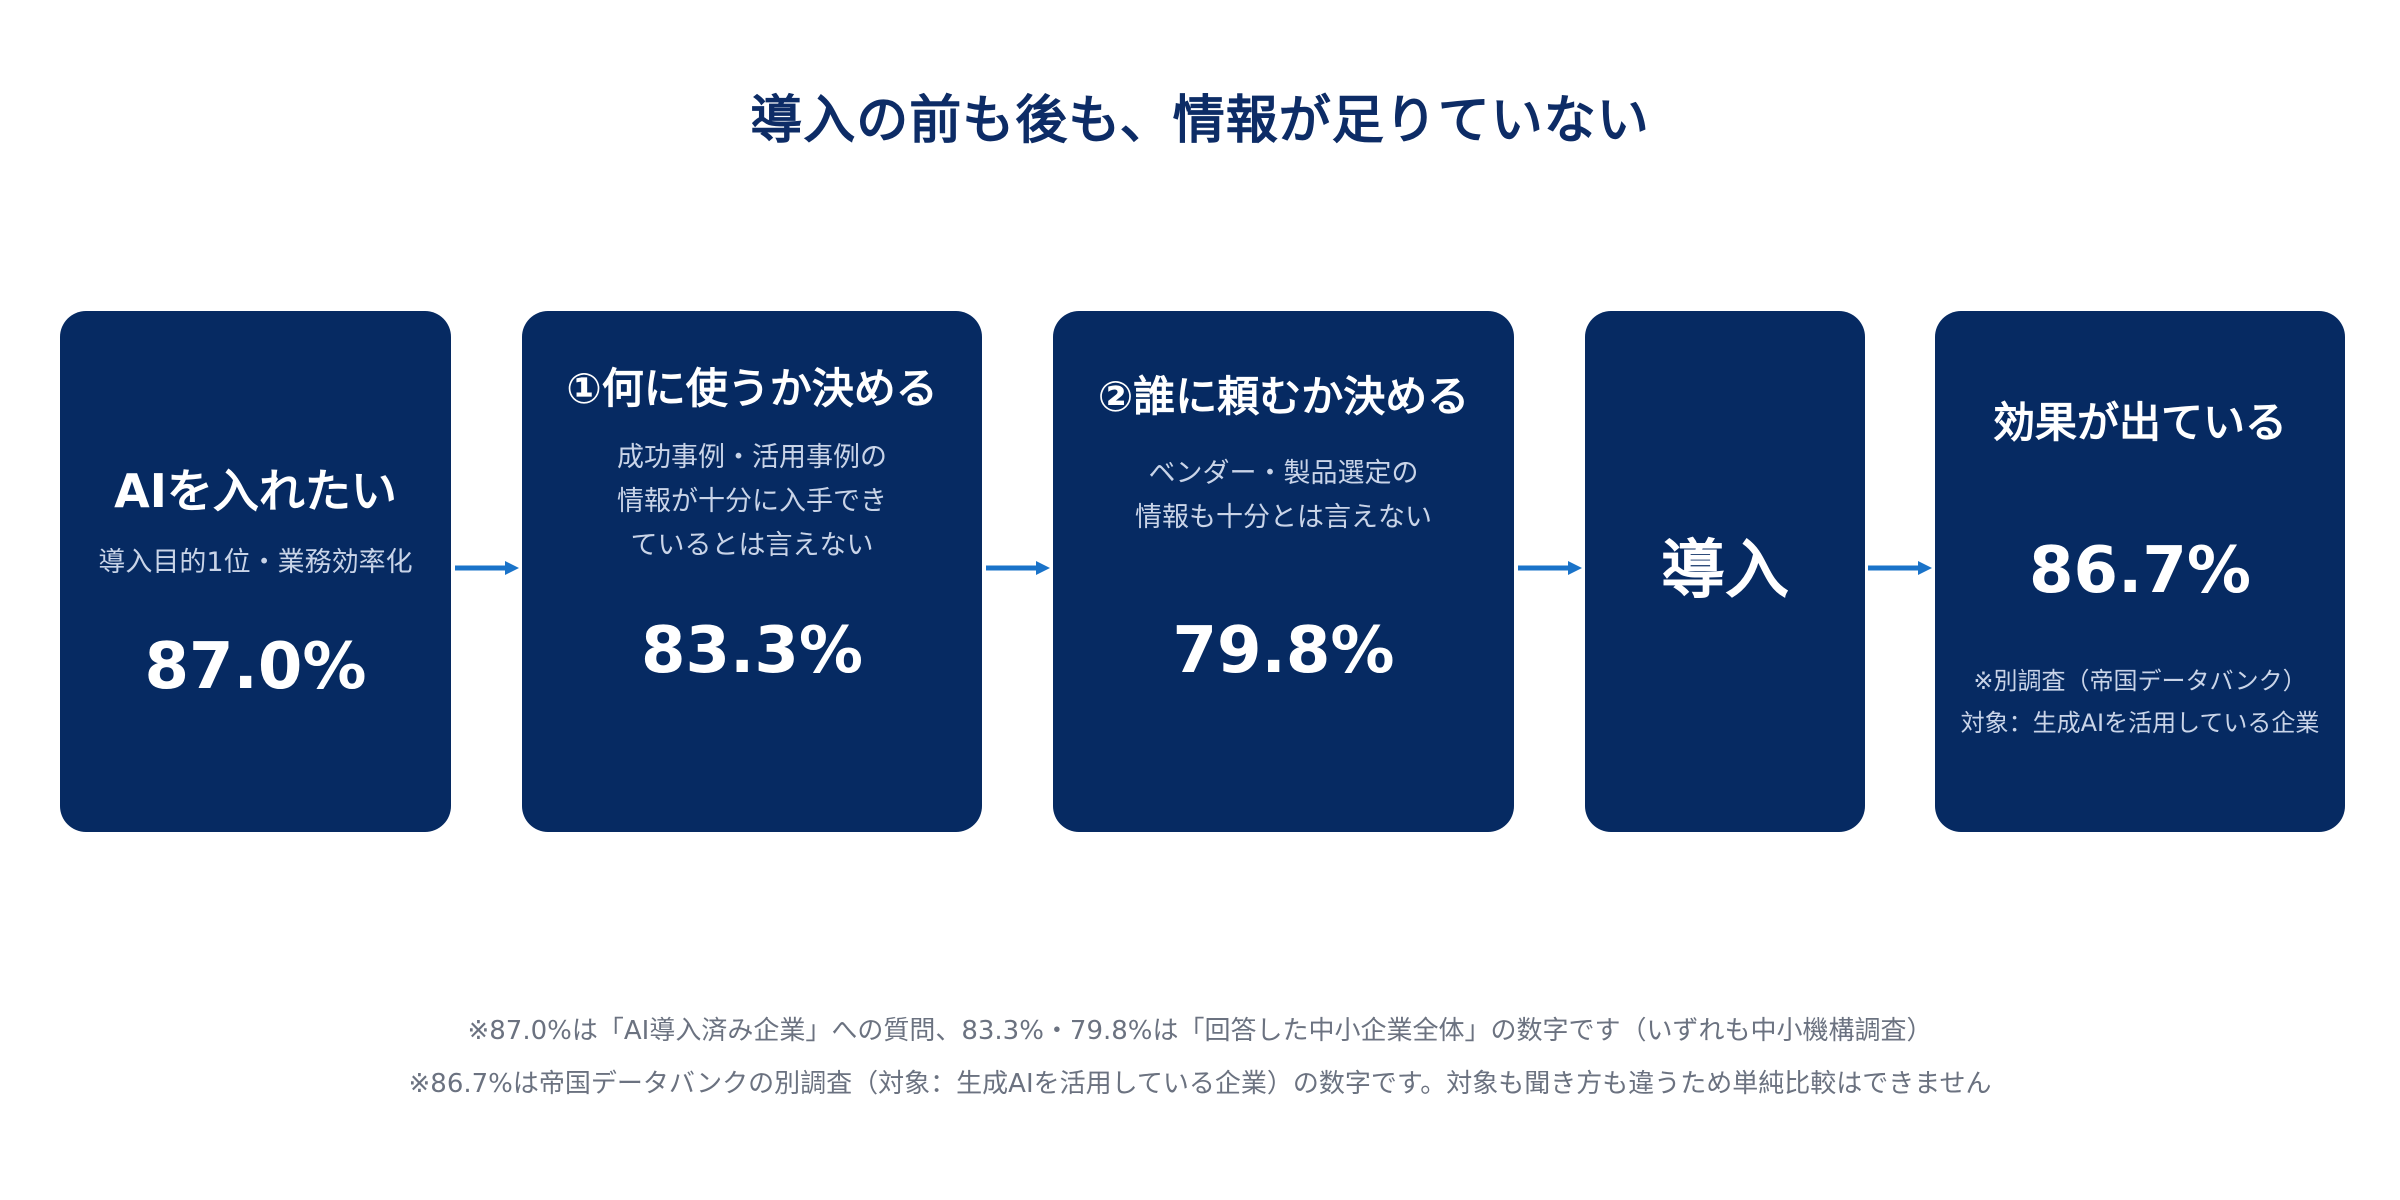 Image resolution: width=2400 pixels, height=1200 pixels. Describe the element at coordinates (255, 667) in the screenshot. I see `step-value: 87.0%` at that location.